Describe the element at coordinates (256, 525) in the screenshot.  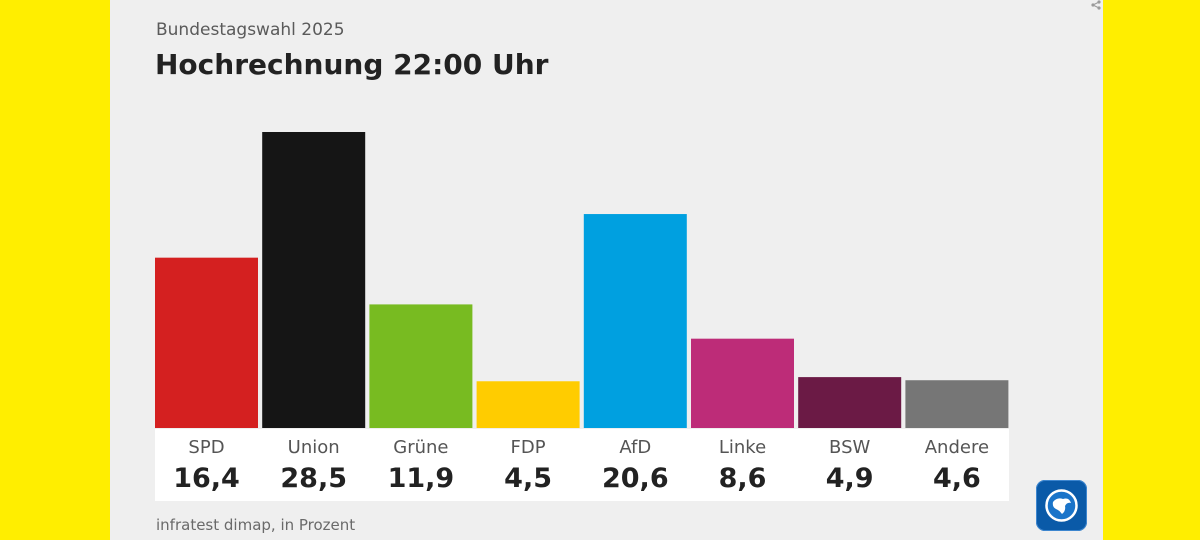
I see `data-source-note: infratest dimap, in Prozent` at that location.